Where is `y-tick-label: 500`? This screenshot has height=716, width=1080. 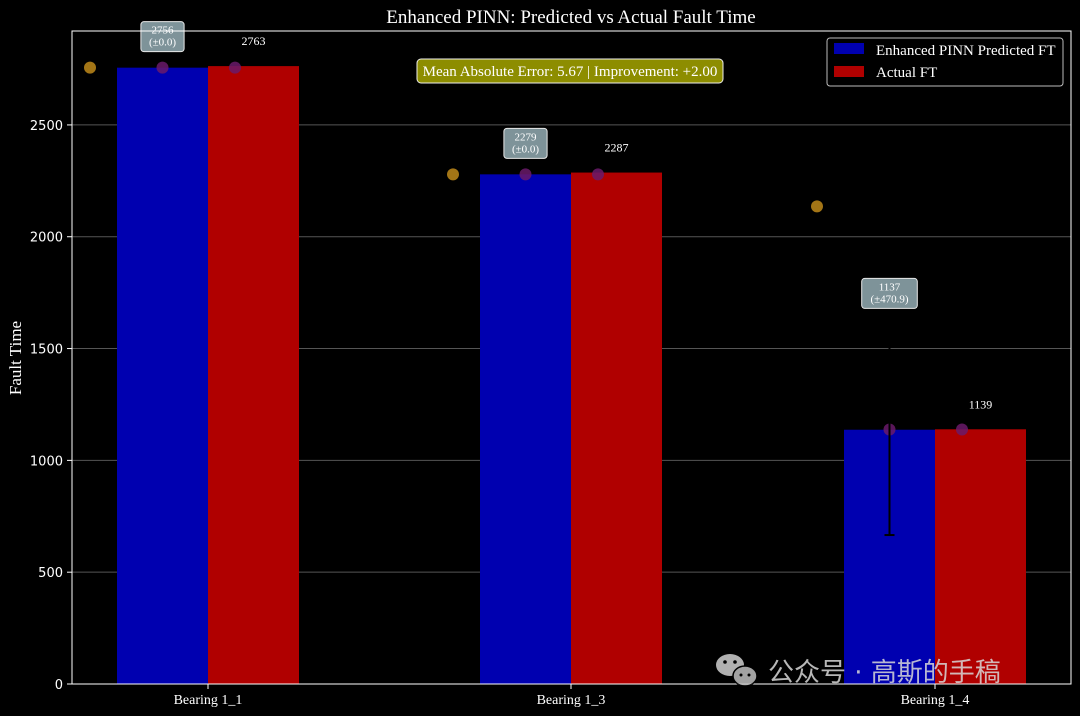
y-tick-label: 500 is located at coordinates (50, 573).